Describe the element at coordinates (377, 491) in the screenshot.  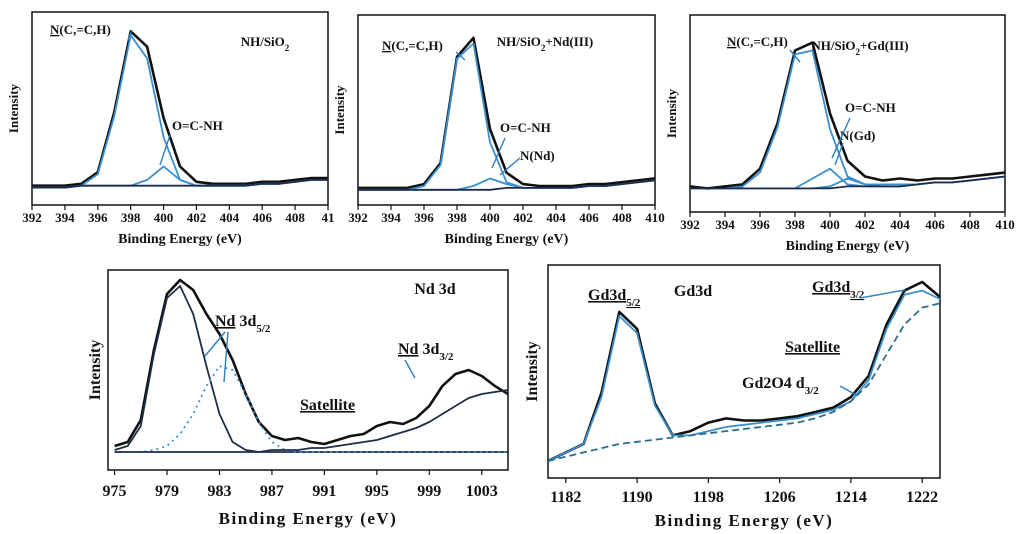
I see `x-tick-label: 995` at that location.